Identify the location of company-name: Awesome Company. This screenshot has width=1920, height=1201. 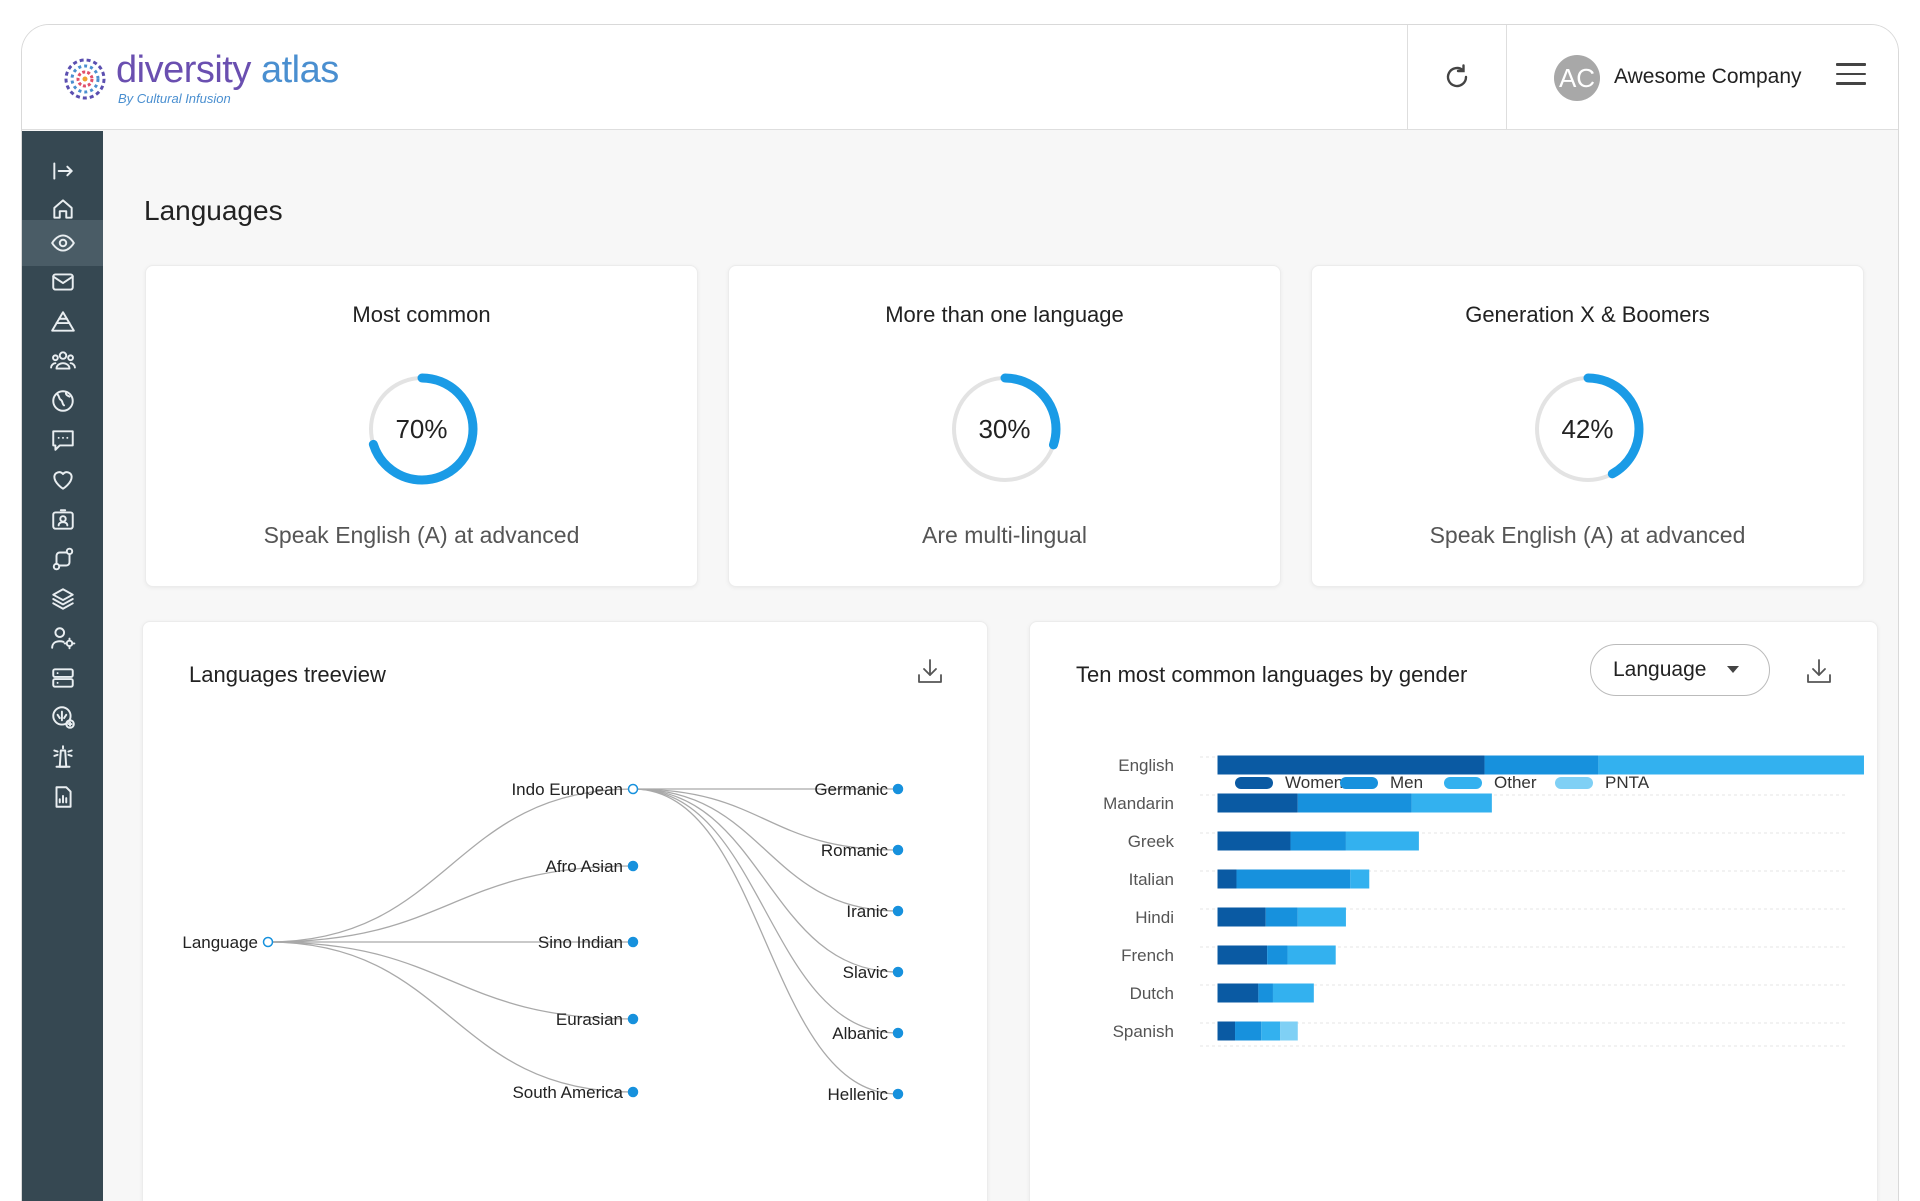
(1708, 76).